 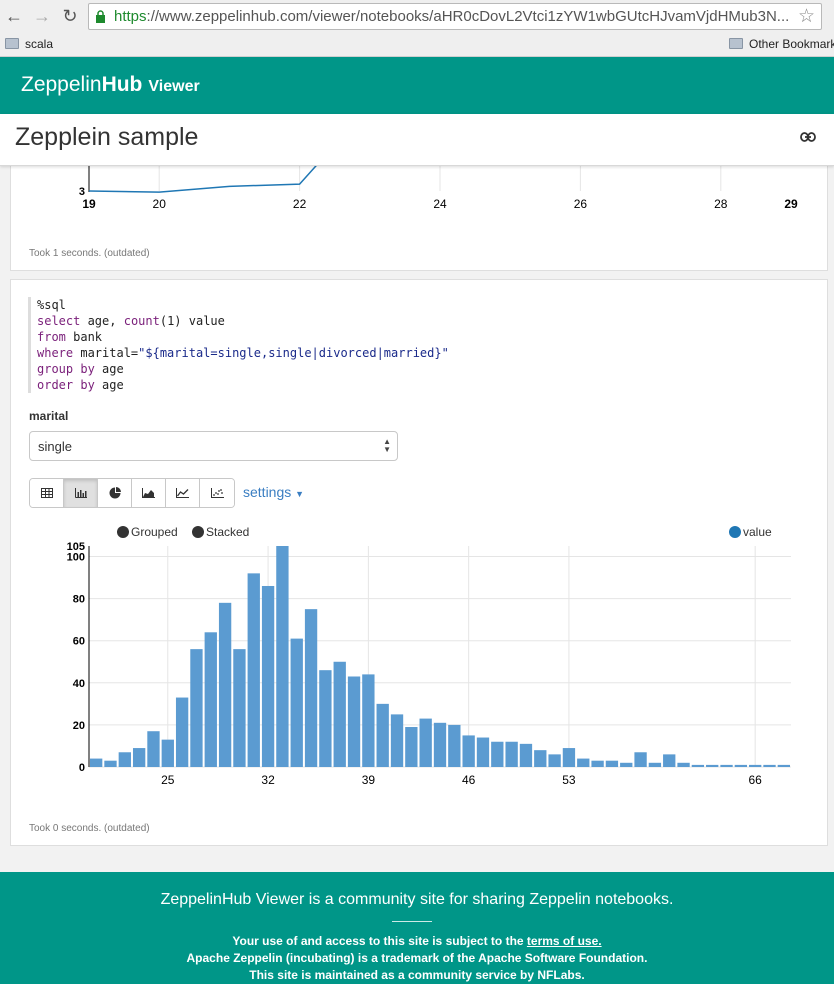 I want to click on reload-icon: ↻, so click(x=70, y=16).